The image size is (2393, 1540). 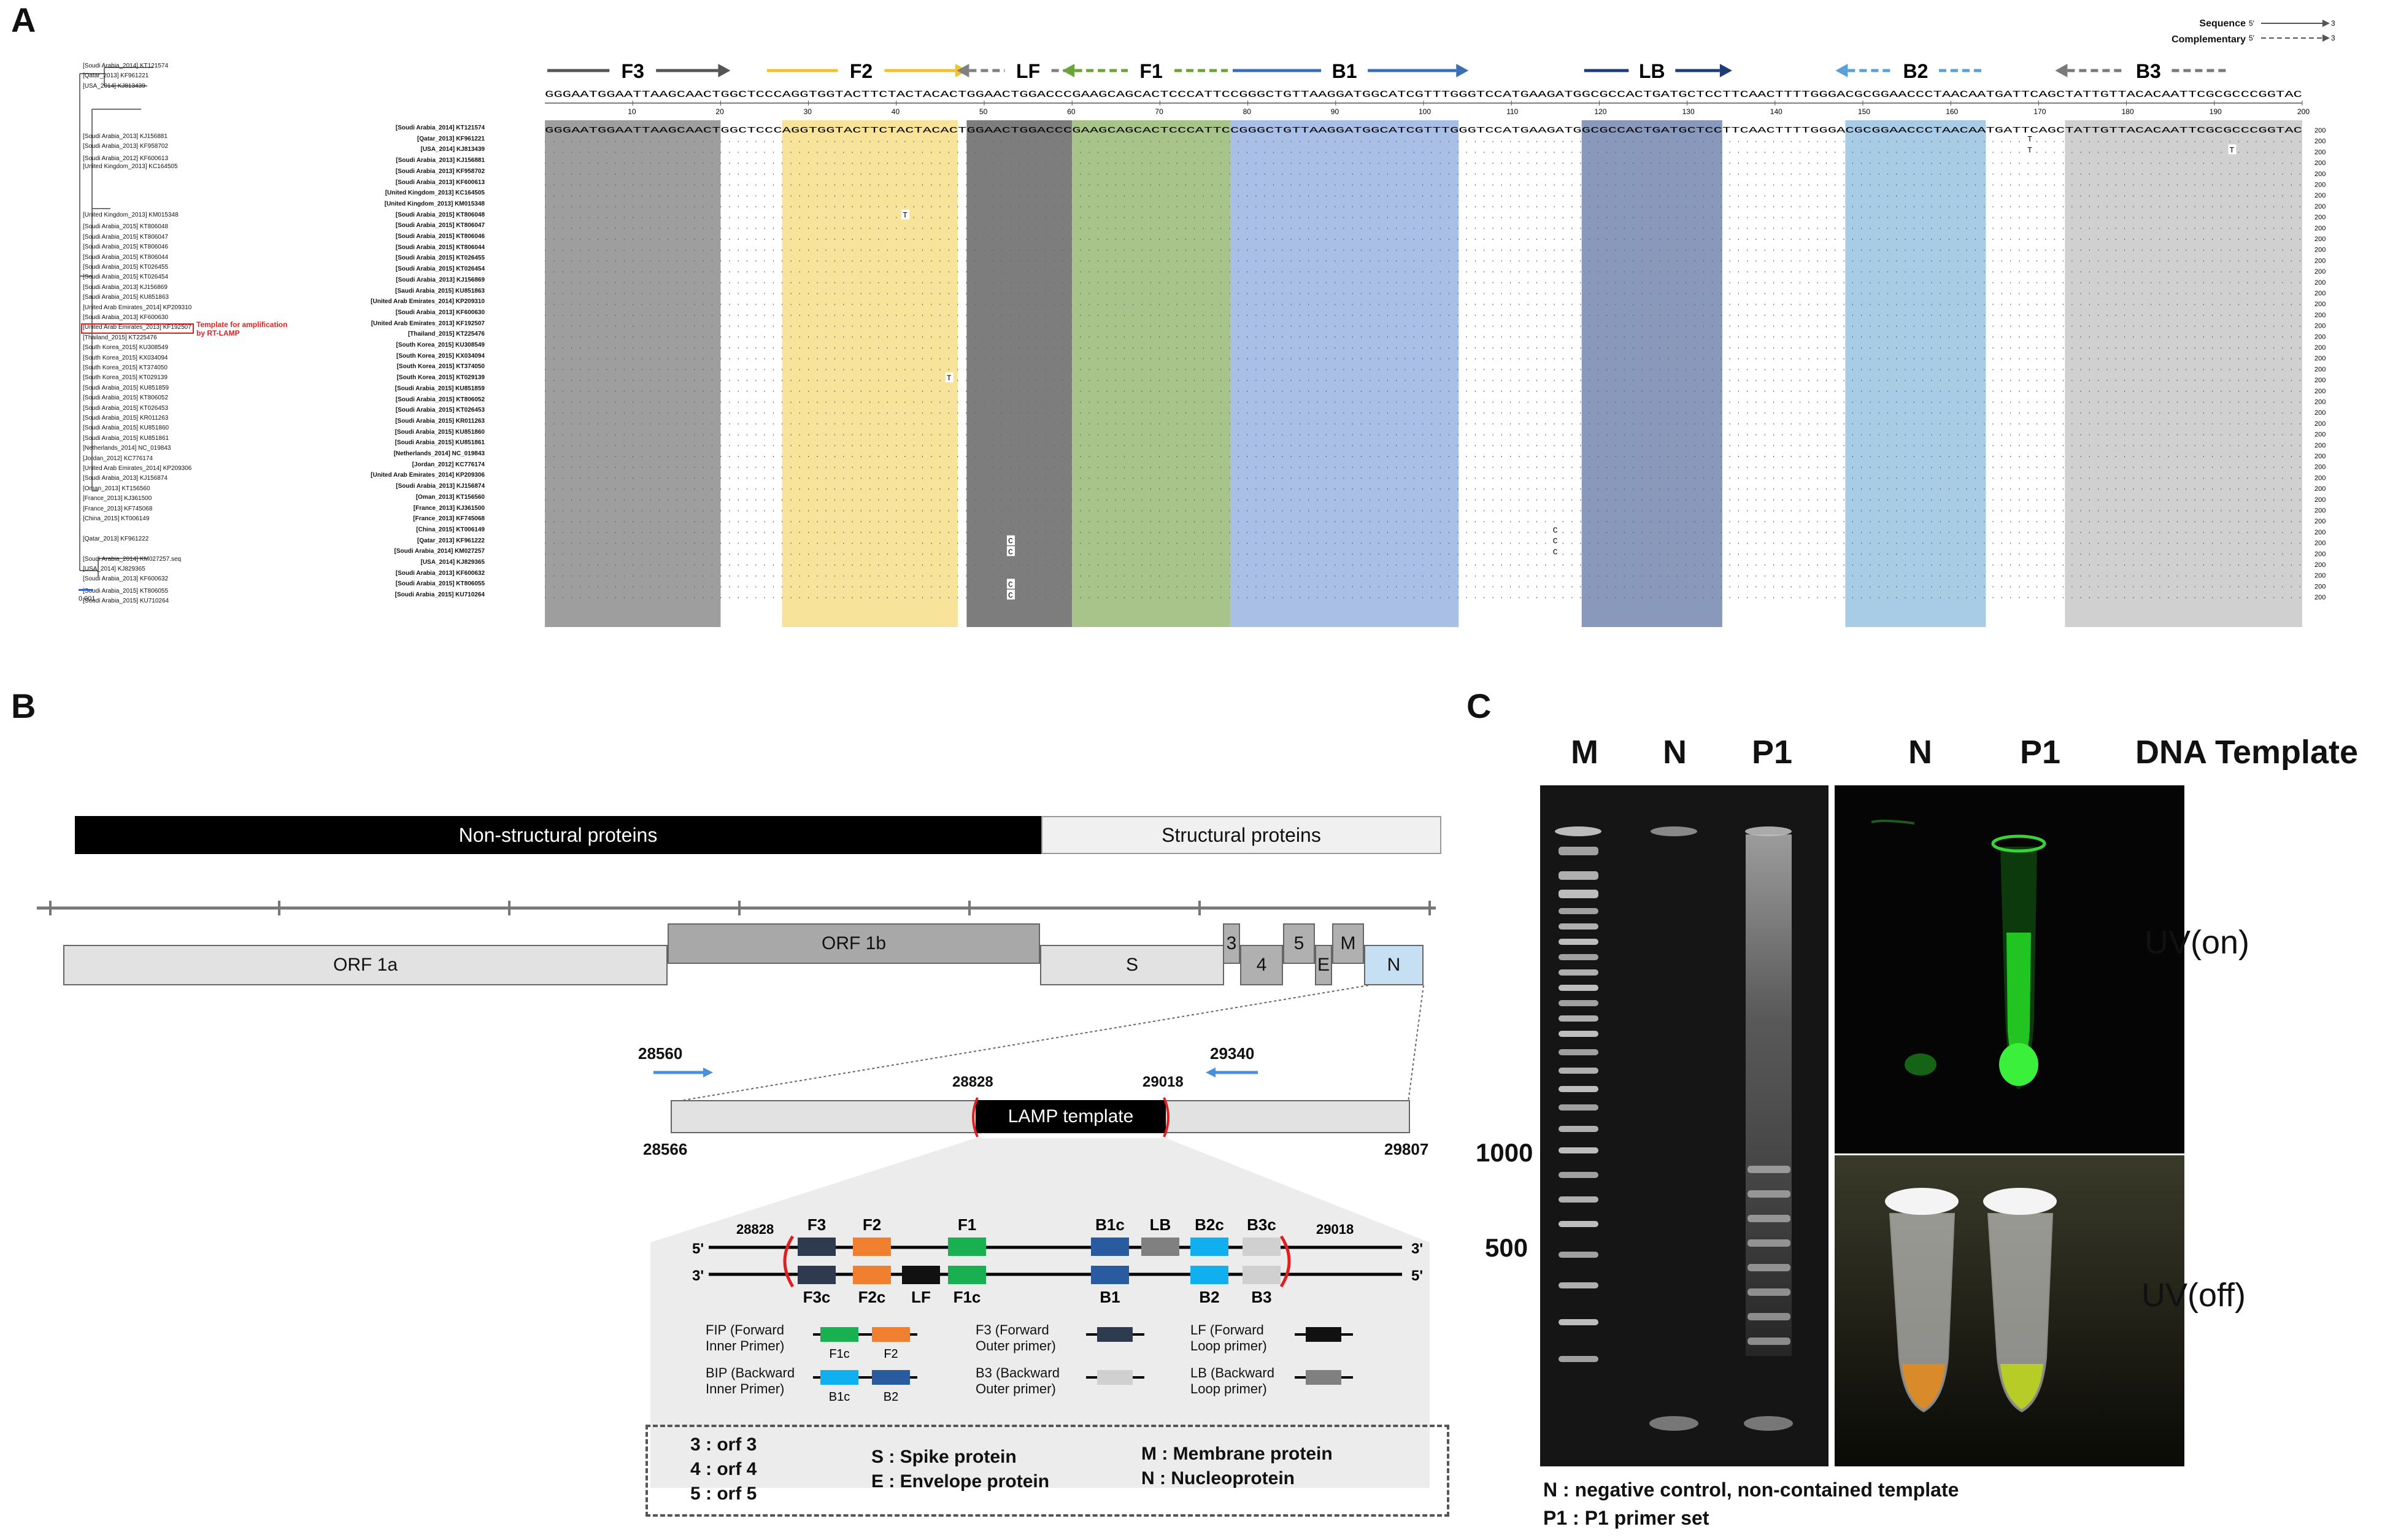 I want to click on bottom-primer-site-f3, so click(x=817, y=1275).